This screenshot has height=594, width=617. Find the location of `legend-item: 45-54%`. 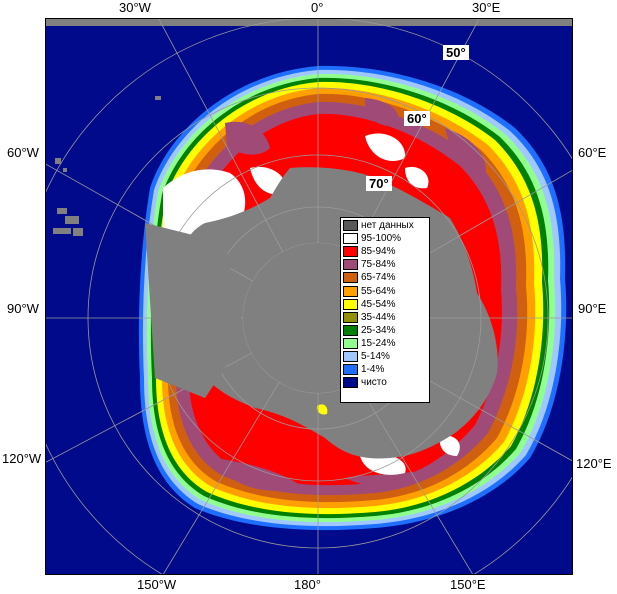

legend-item: 45-54% is located at coordinates (385, 304).